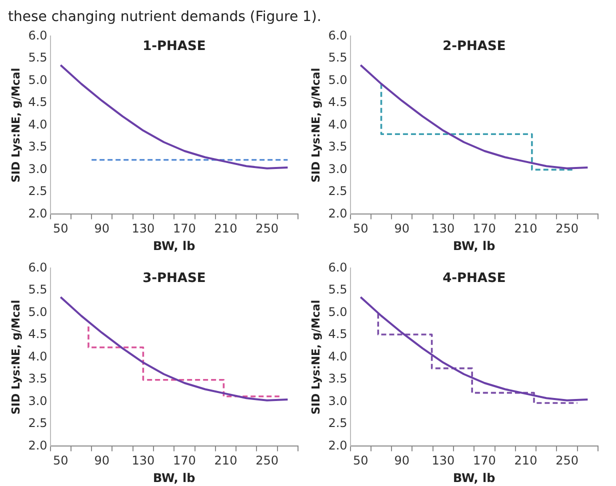  Describe the element at coordinates (174, 278) in the screenshot. I see `chart-title: 3-PHASE` at that location.